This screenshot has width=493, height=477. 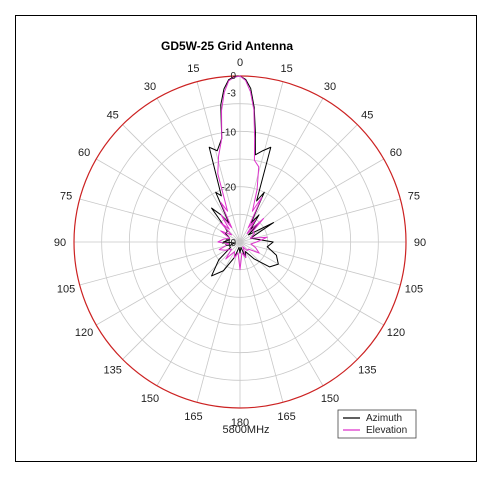 I want to click on radial-tick-label: -3, so click(x=231, y=94).